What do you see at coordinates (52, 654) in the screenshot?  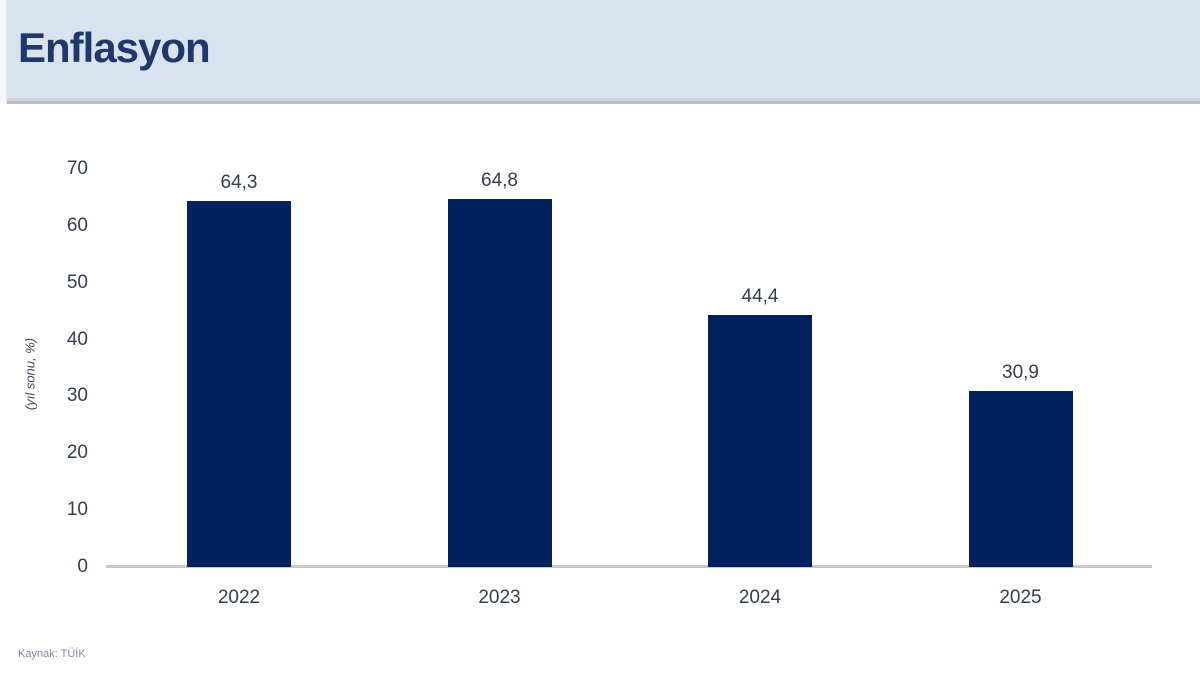 I see `source-note: Kaynak: TÜİK` at bounding box center [52, 654].